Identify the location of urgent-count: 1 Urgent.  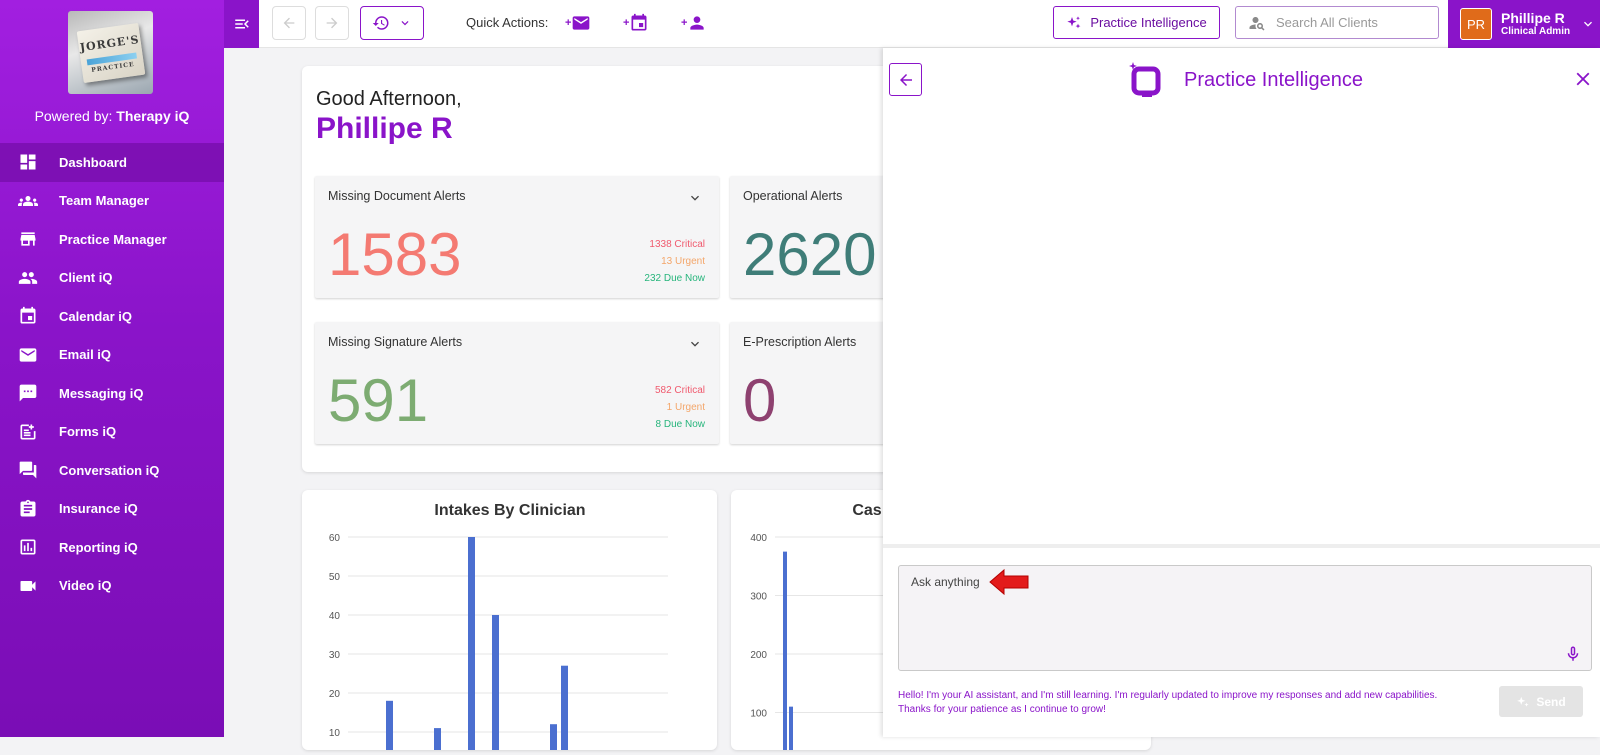
(685, 407).